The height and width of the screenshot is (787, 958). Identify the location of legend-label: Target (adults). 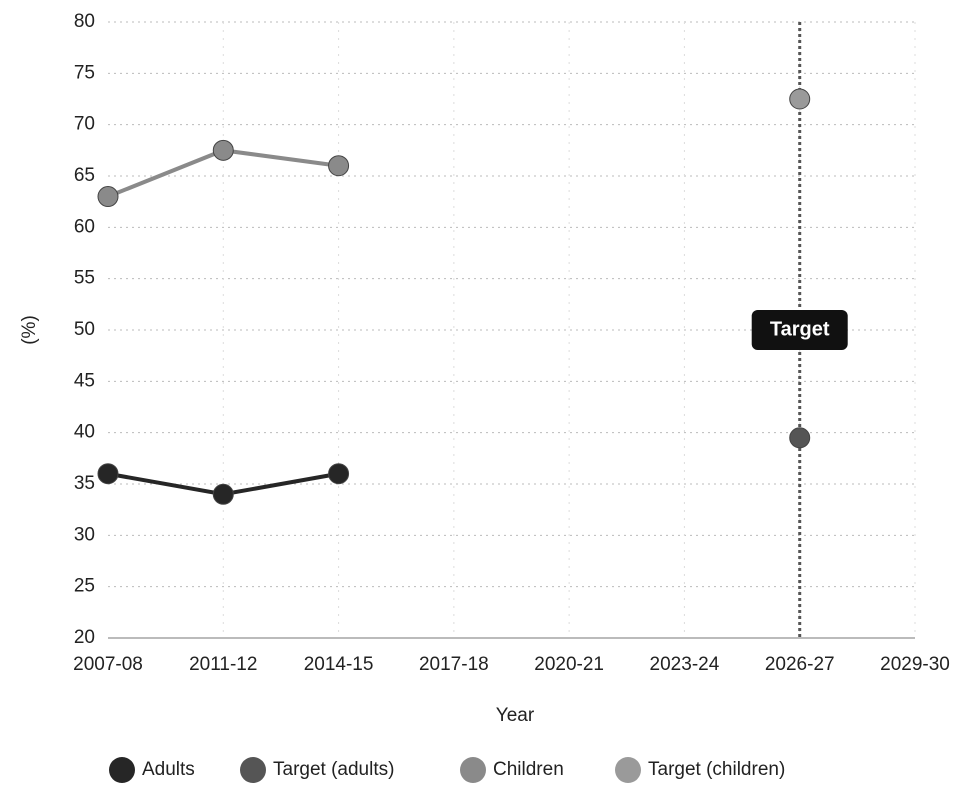
(333, 769).